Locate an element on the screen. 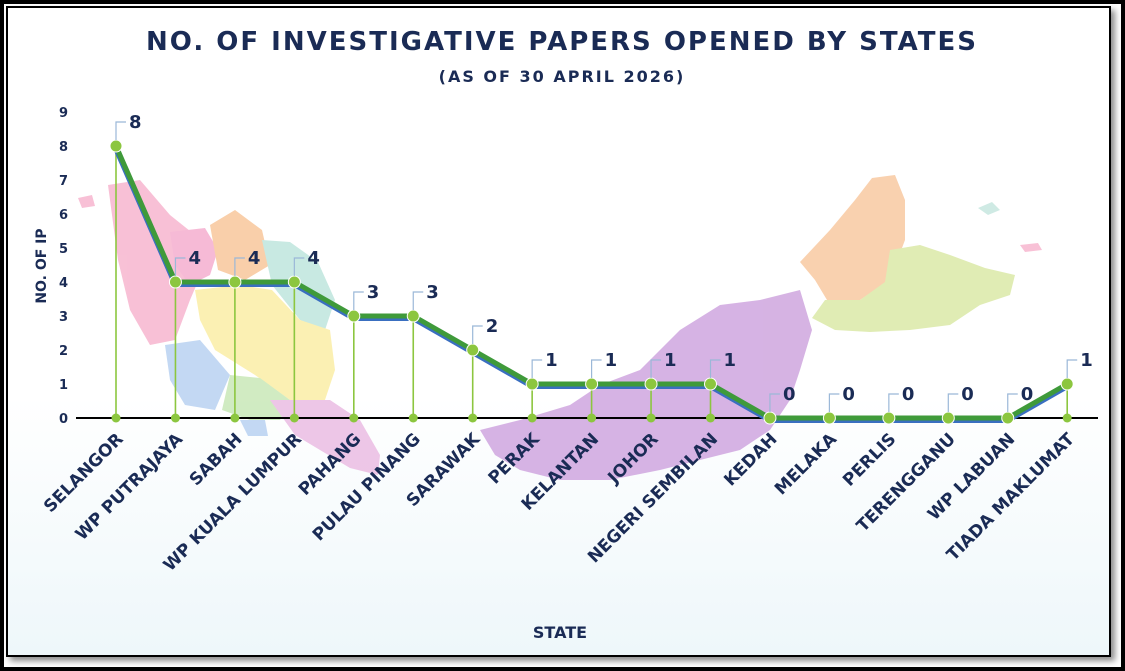 This screenshot has height=671, width=1125. data-point-kedah is located at coordinates (770, 418).